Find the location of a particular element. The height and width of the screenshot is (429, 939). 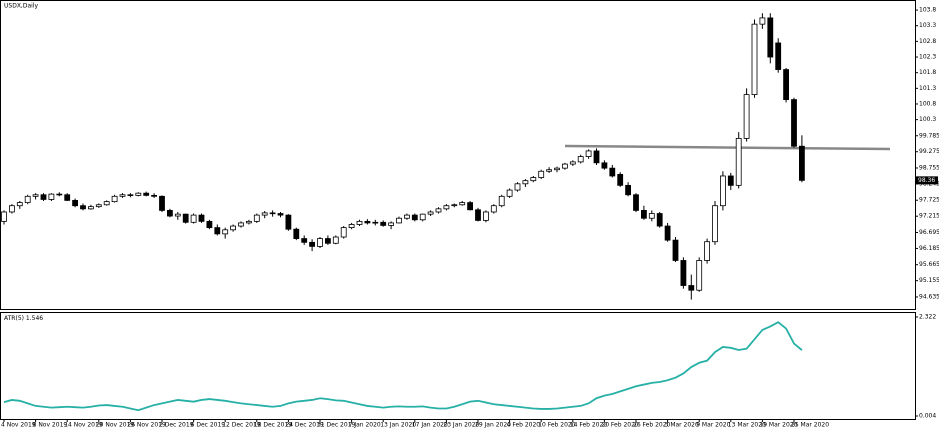

x-tick-label: 25 Mar 2020 is located at coordinates (810, 425).